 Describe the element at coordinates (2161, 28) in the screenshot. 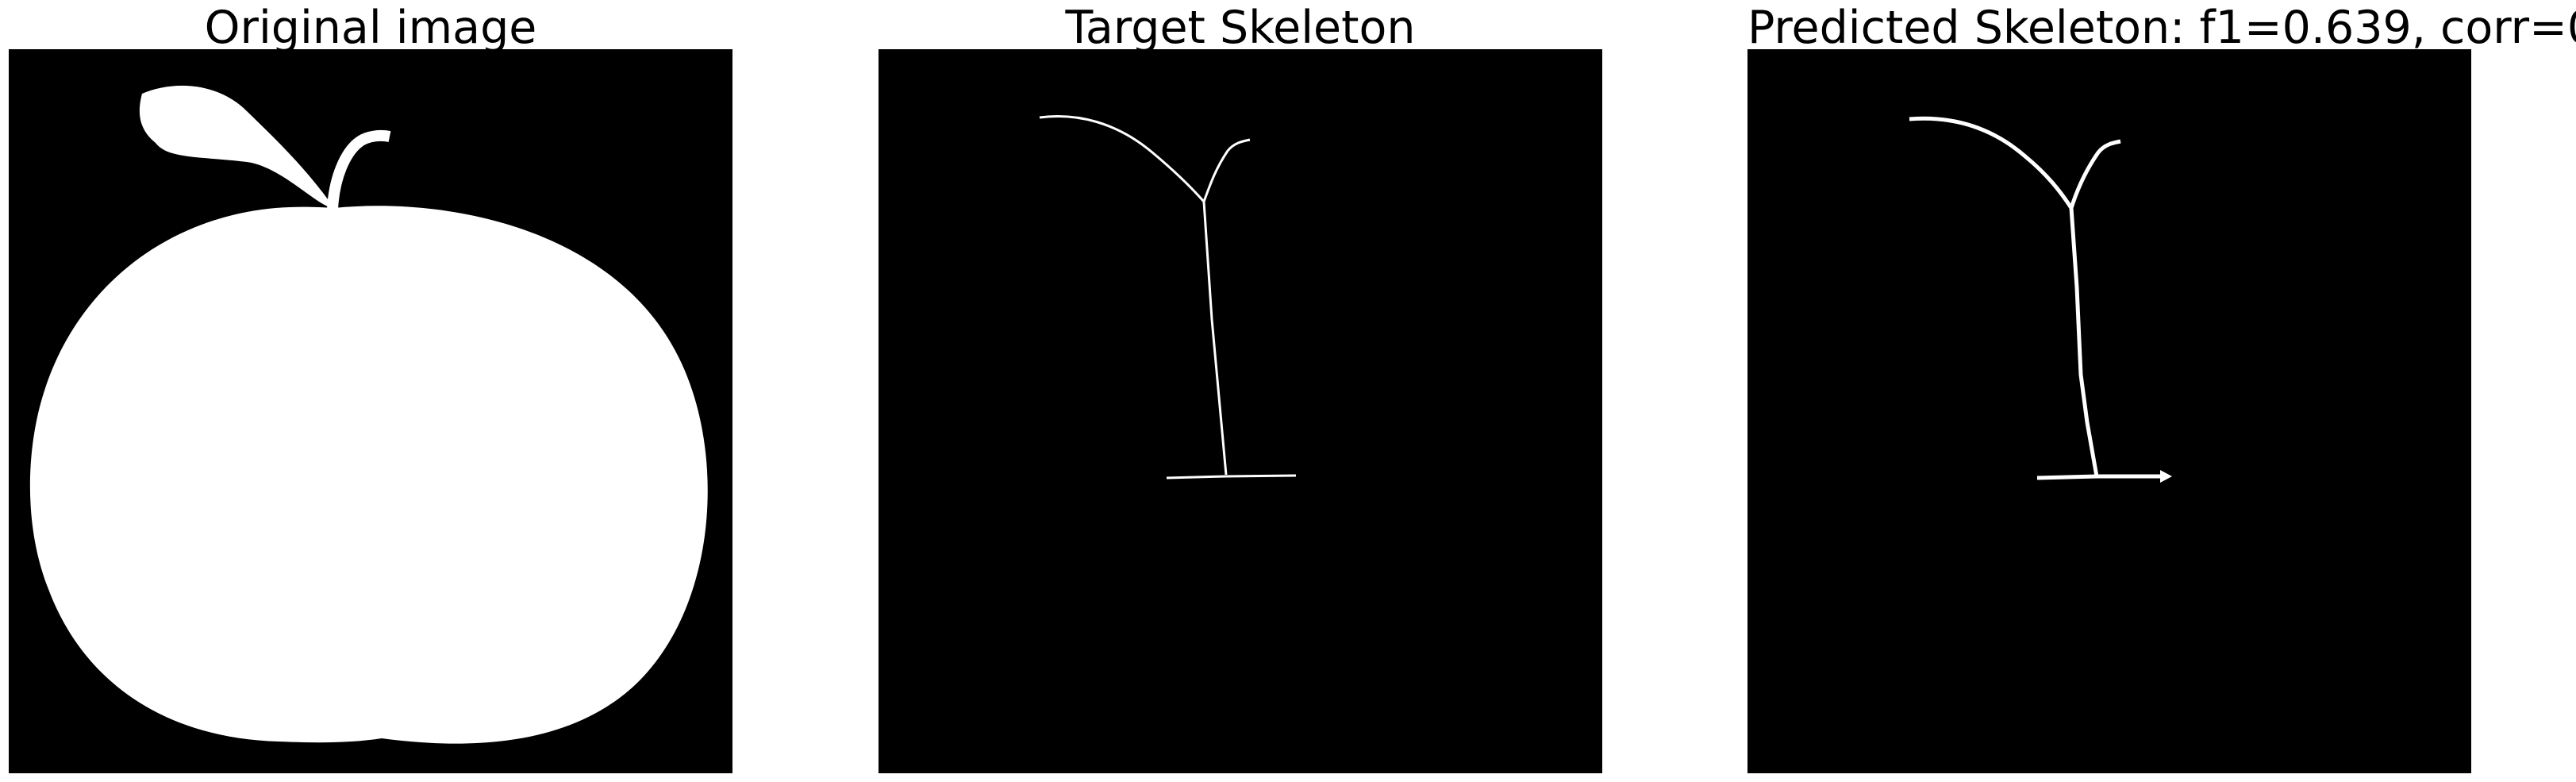

I see `panel-title: Predicted Skeleton: f1=0.639, corr=0.681` at that location.